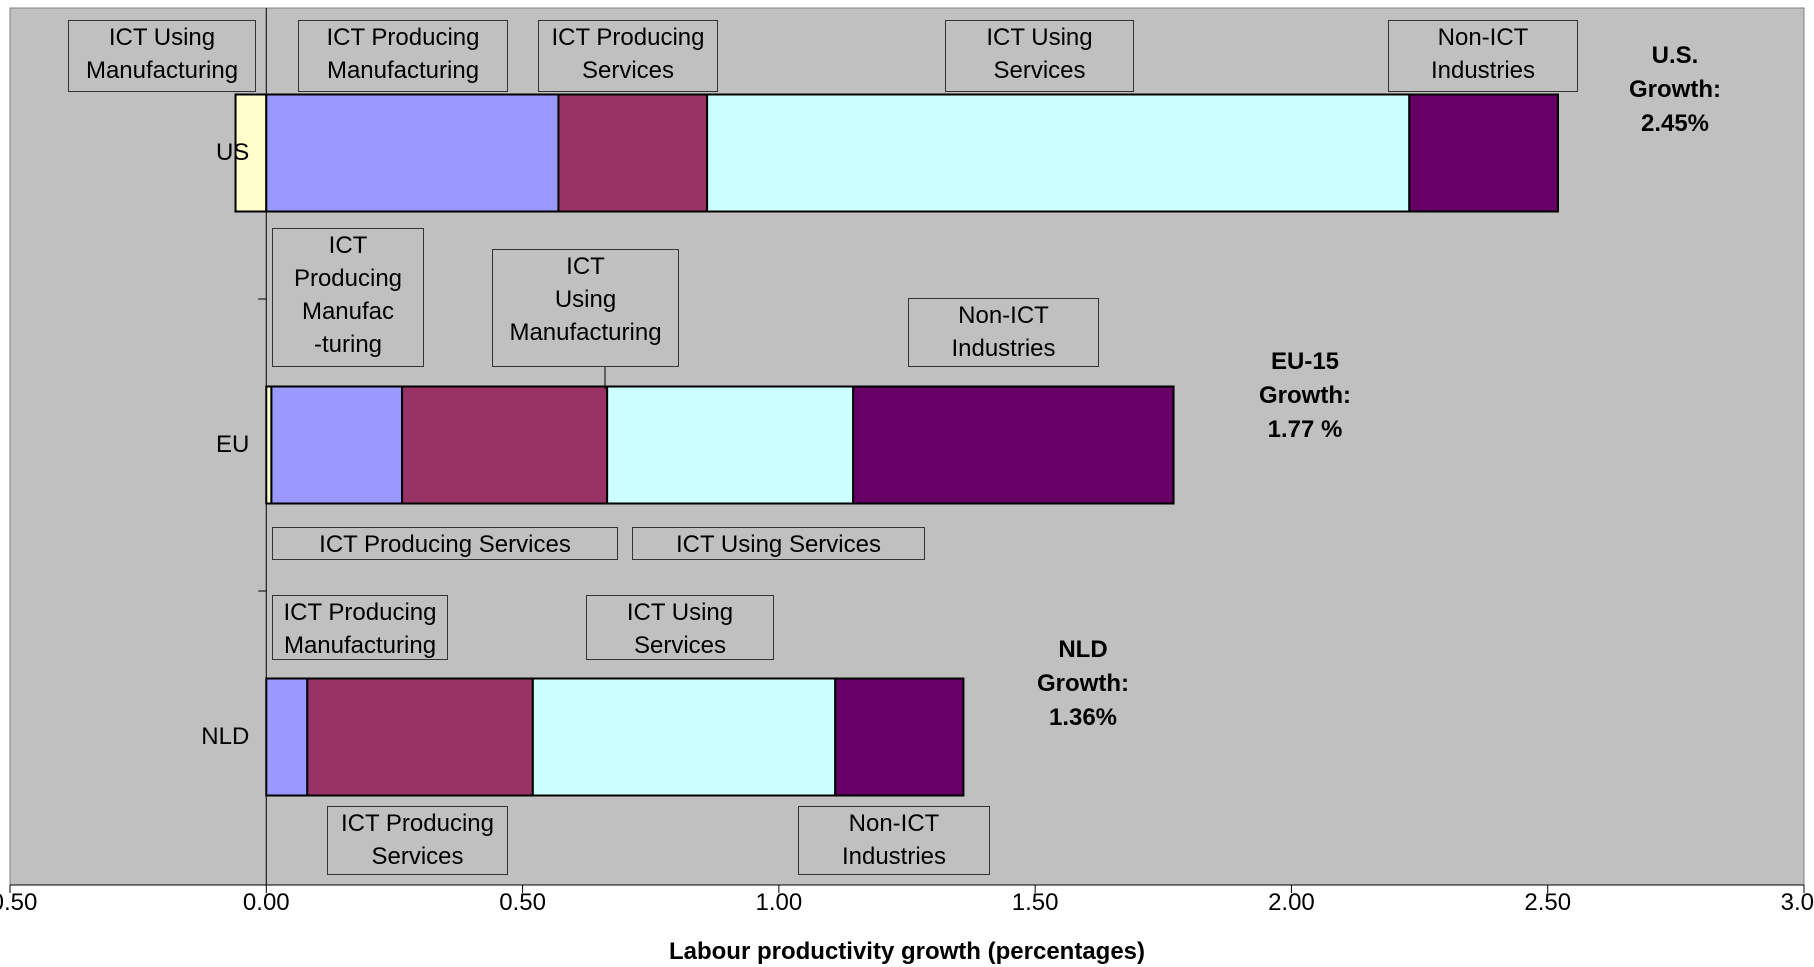 The image size is (1814, 967). What do you see at coordinates (225, 736) in the screenshot?
I see `category-label: NLD` at bounding box center [225, 736].